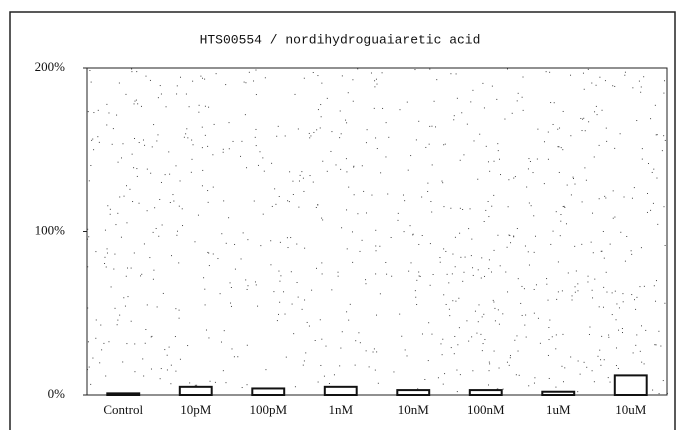 This screenshot has height=430, width=681. I want to click on x-tick-label: 100pM, so click(268, 409).